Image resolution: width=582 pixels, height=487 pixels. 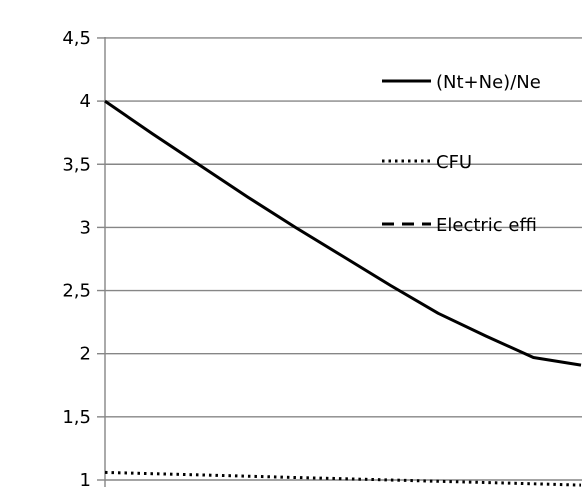 What do you see at coordinates (85, 354) in the screenshot?
I see `y-tick-label: 2` at bounding box center [85, 354].